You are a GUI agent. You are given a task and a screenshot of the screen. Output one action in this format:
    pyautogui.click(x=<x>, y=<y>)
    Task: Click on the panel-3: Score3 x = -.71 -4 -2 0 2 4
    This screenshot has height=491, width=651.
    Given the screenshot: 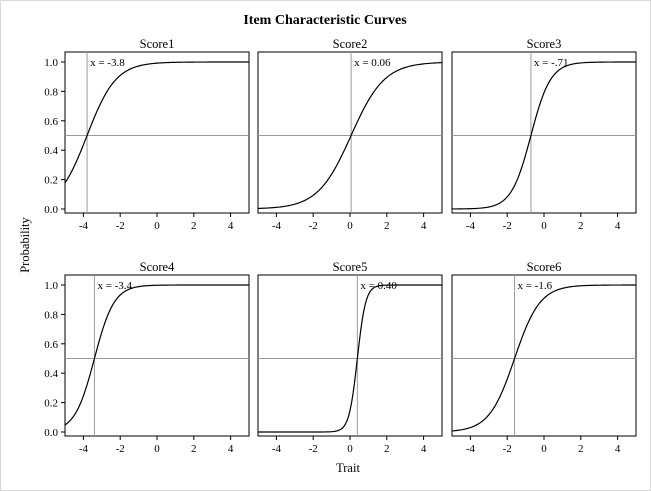 What is the action you would take?
    pyautogui.click(x=544, y=134)
    